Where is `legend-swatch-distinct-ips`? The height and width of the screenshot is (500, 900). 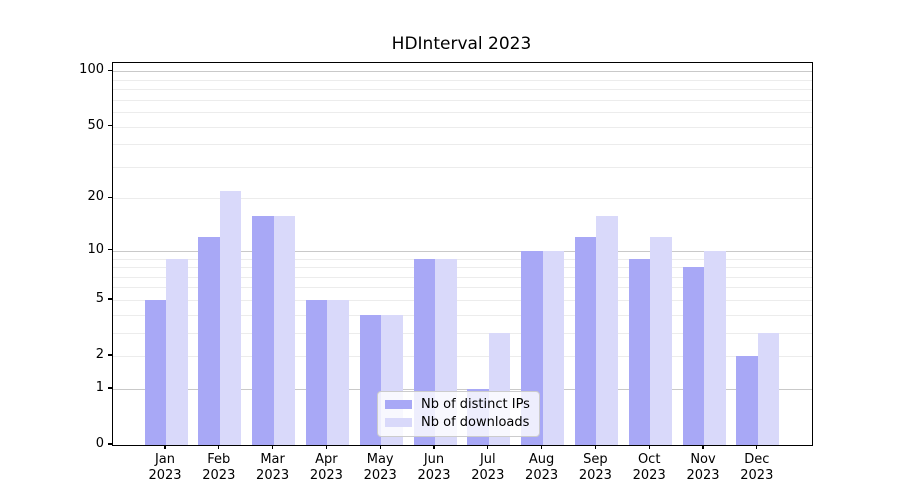 legend-swatch-distinct-ips is located at coordinates (398, 404).